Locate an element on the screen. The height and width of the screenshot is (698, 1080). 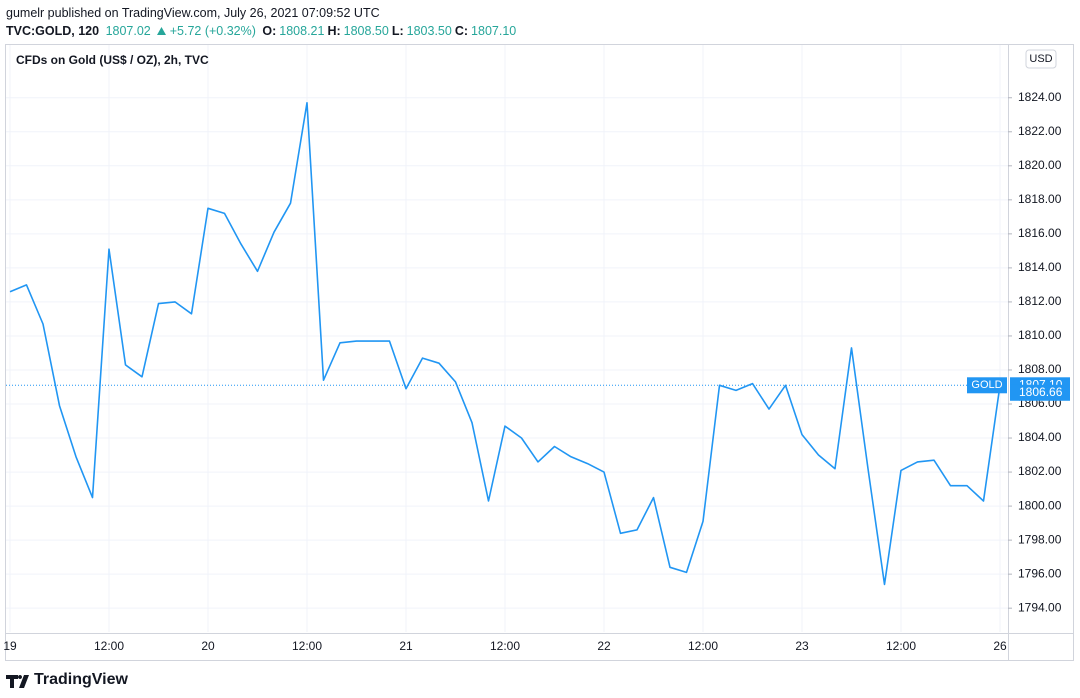
y-tick-label: 1822.00 is located at coordinates (1040, 131).